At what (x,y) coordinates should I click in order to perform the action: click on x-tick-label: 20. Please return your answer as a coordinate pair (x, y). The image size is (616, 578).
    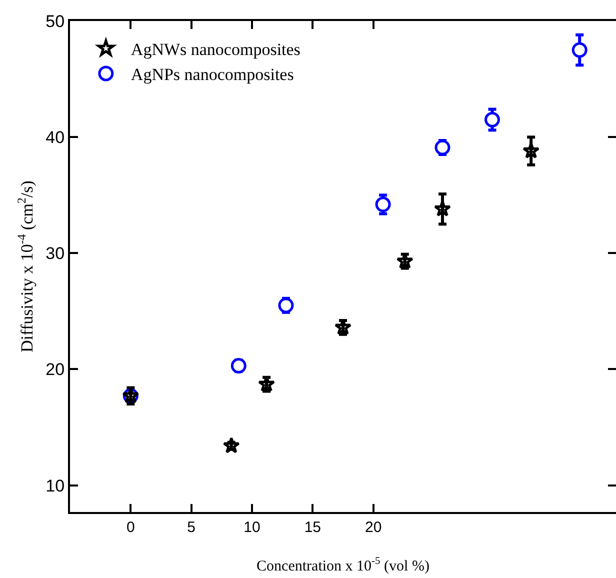
    Looking at the image, I should click on (373, 527).